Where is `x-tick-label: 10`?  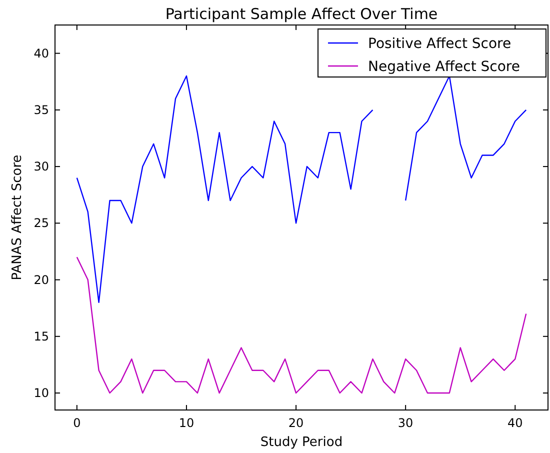
x-tick-label: 10 is located at coordinates (186, 423).